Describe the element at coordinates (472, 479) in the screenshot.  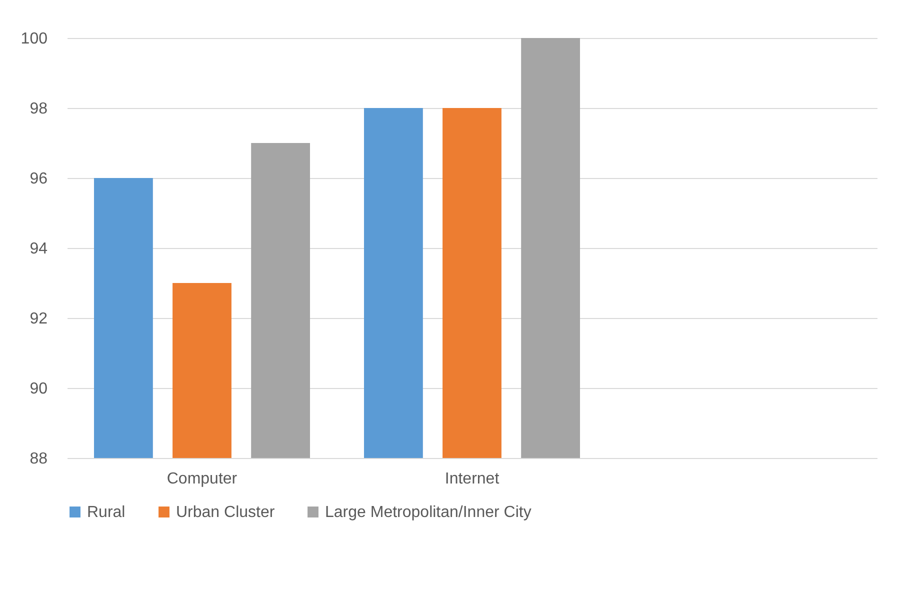
I see `x-tick-label: Internet` at that location.